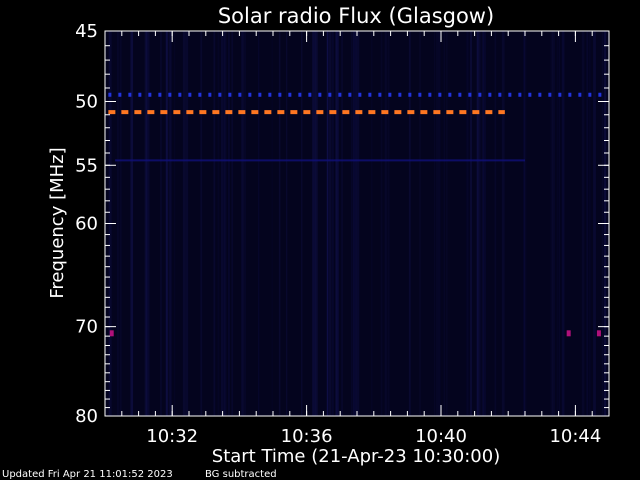 The height and width of the screenshot is (480, 640). I want to click on y-tick-label: 45, so click(86, 31).